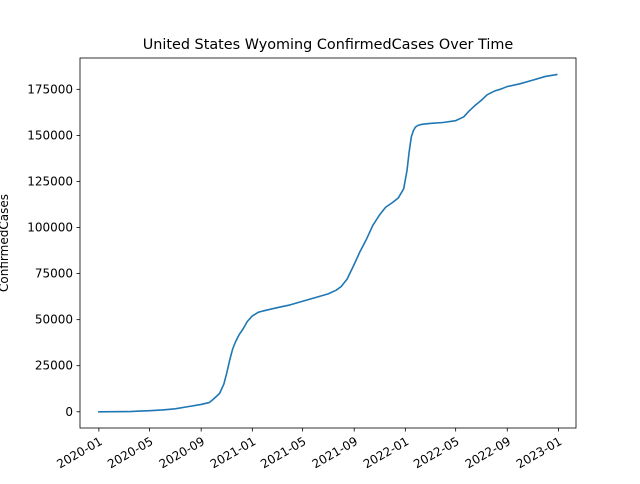 The height and width of the screenshot is (484, 640). What do you see at coordinates (233, 452) in the screenshot?
I see `x-tick-label: 2021-01` at bounding box center [233, 452].